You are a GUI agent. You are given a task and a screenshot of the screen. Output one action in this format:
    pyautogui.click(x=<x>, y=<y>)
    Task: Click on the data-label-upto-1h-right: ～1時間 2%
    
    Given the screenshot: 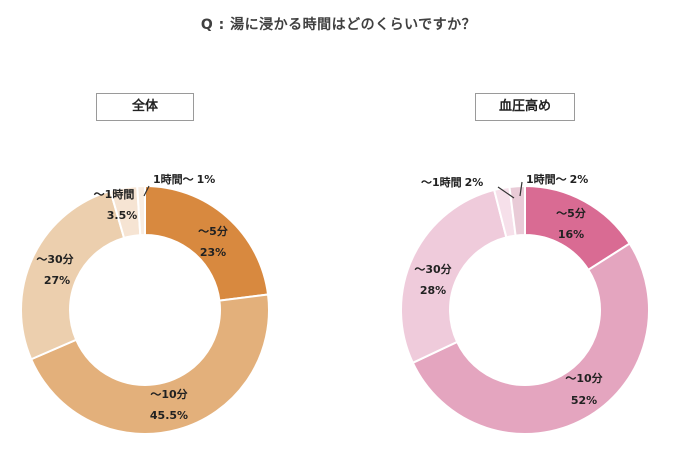 What is the action you would take?
    pyautogui.click(x=452, y=182)
    